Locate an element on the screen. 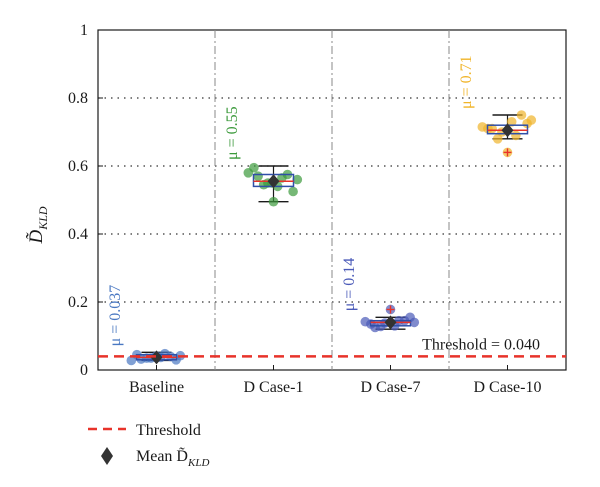 This screenshot has width=600, height=487. box-group: μ = 0.71 is located at coordinates (497, 106).